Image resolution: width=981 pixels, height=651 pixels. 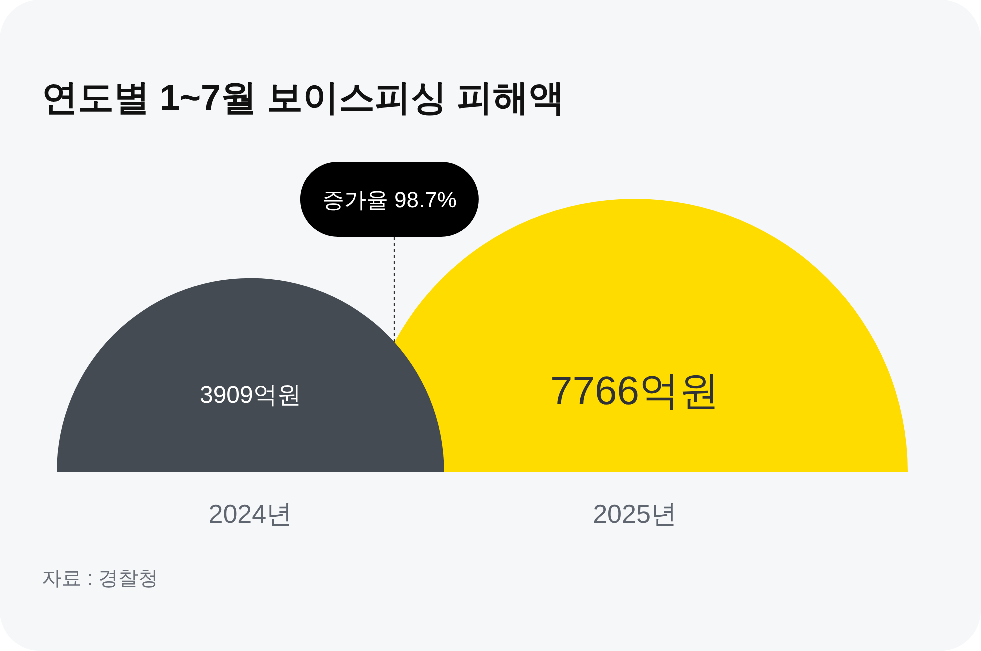 What do you see at coordinates (389, 200) in the screenshot?
I see `text: 증가율 98.7%` at bounding box center [389, 200].